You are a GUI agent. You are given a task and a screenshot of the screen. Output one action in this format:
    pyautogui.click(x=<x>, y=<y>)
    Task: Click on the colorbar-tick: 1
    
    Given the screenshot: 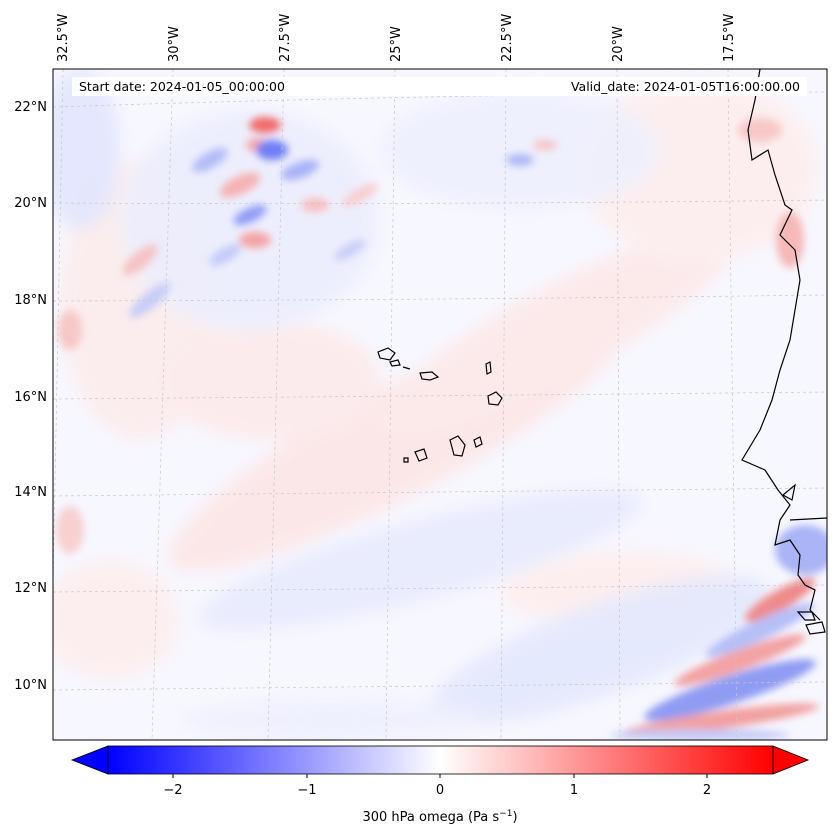 What is the action you would take?
    pyautogui.click(x=574, y=790)
    